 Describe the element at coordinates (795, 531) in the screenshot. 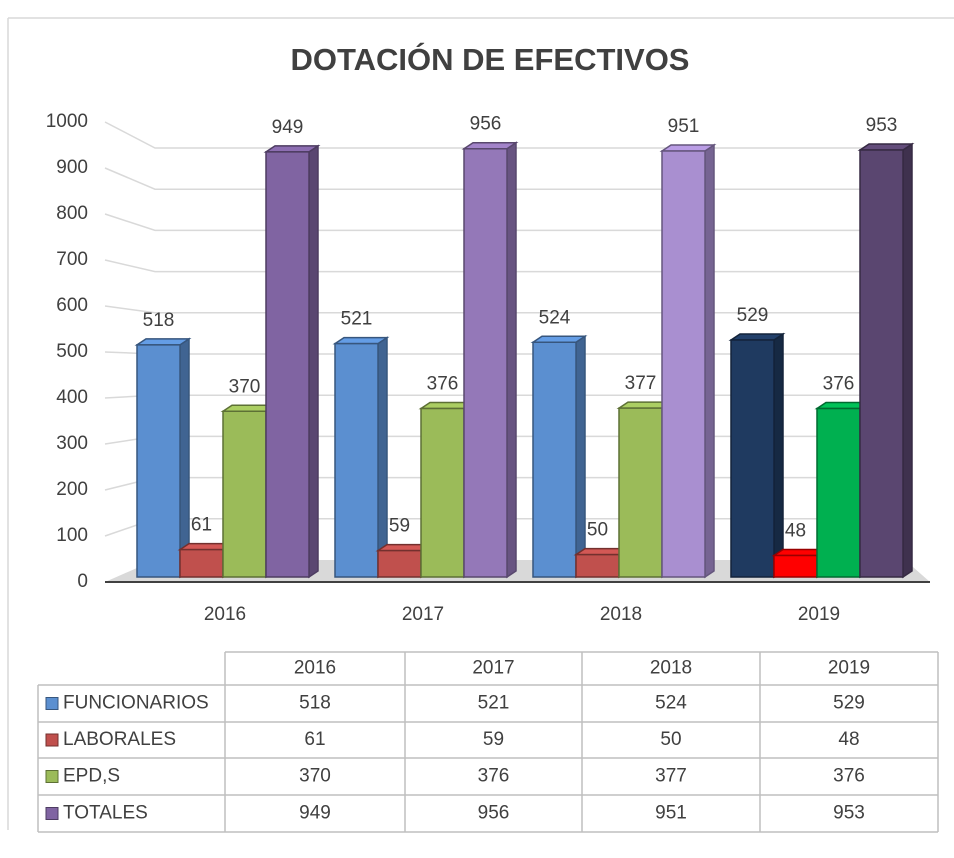

I see `data-label: 48` at that location.